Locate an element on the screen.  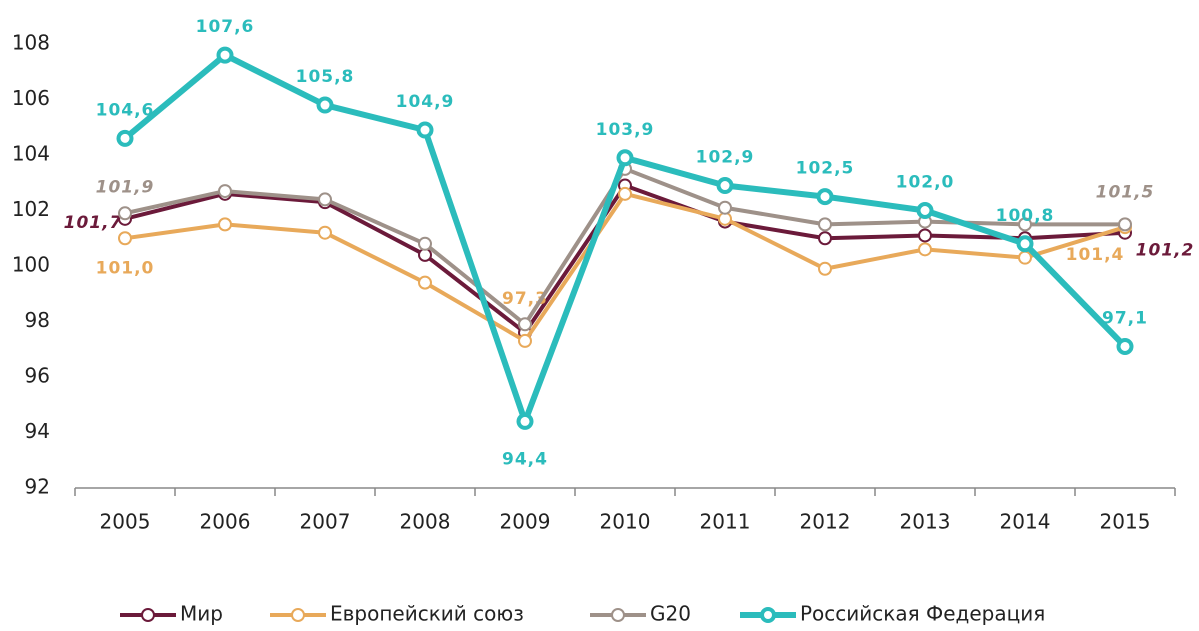
data-label: 104,6 is located at coordinates (125, 110).